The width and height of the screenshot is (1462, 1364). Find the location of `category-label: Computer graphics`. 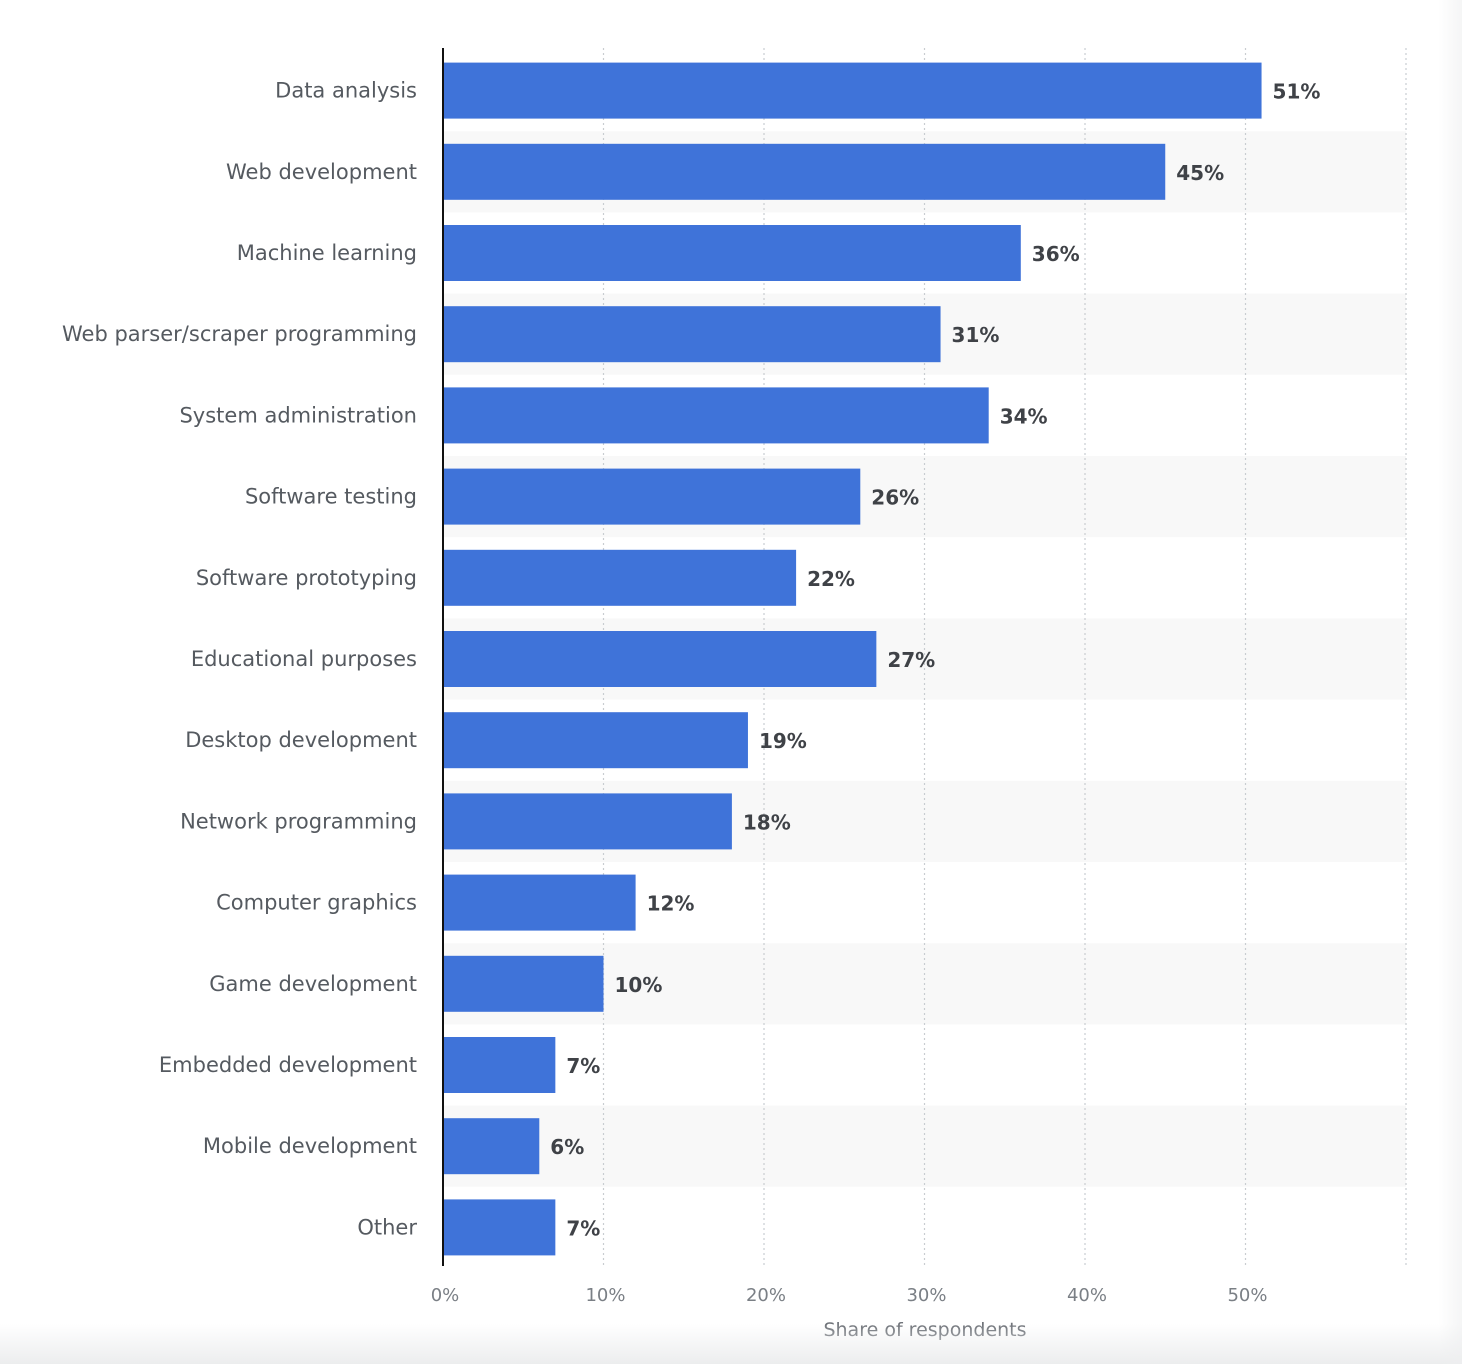

category-label: Computer graphics is located at coordinates (316, 903).